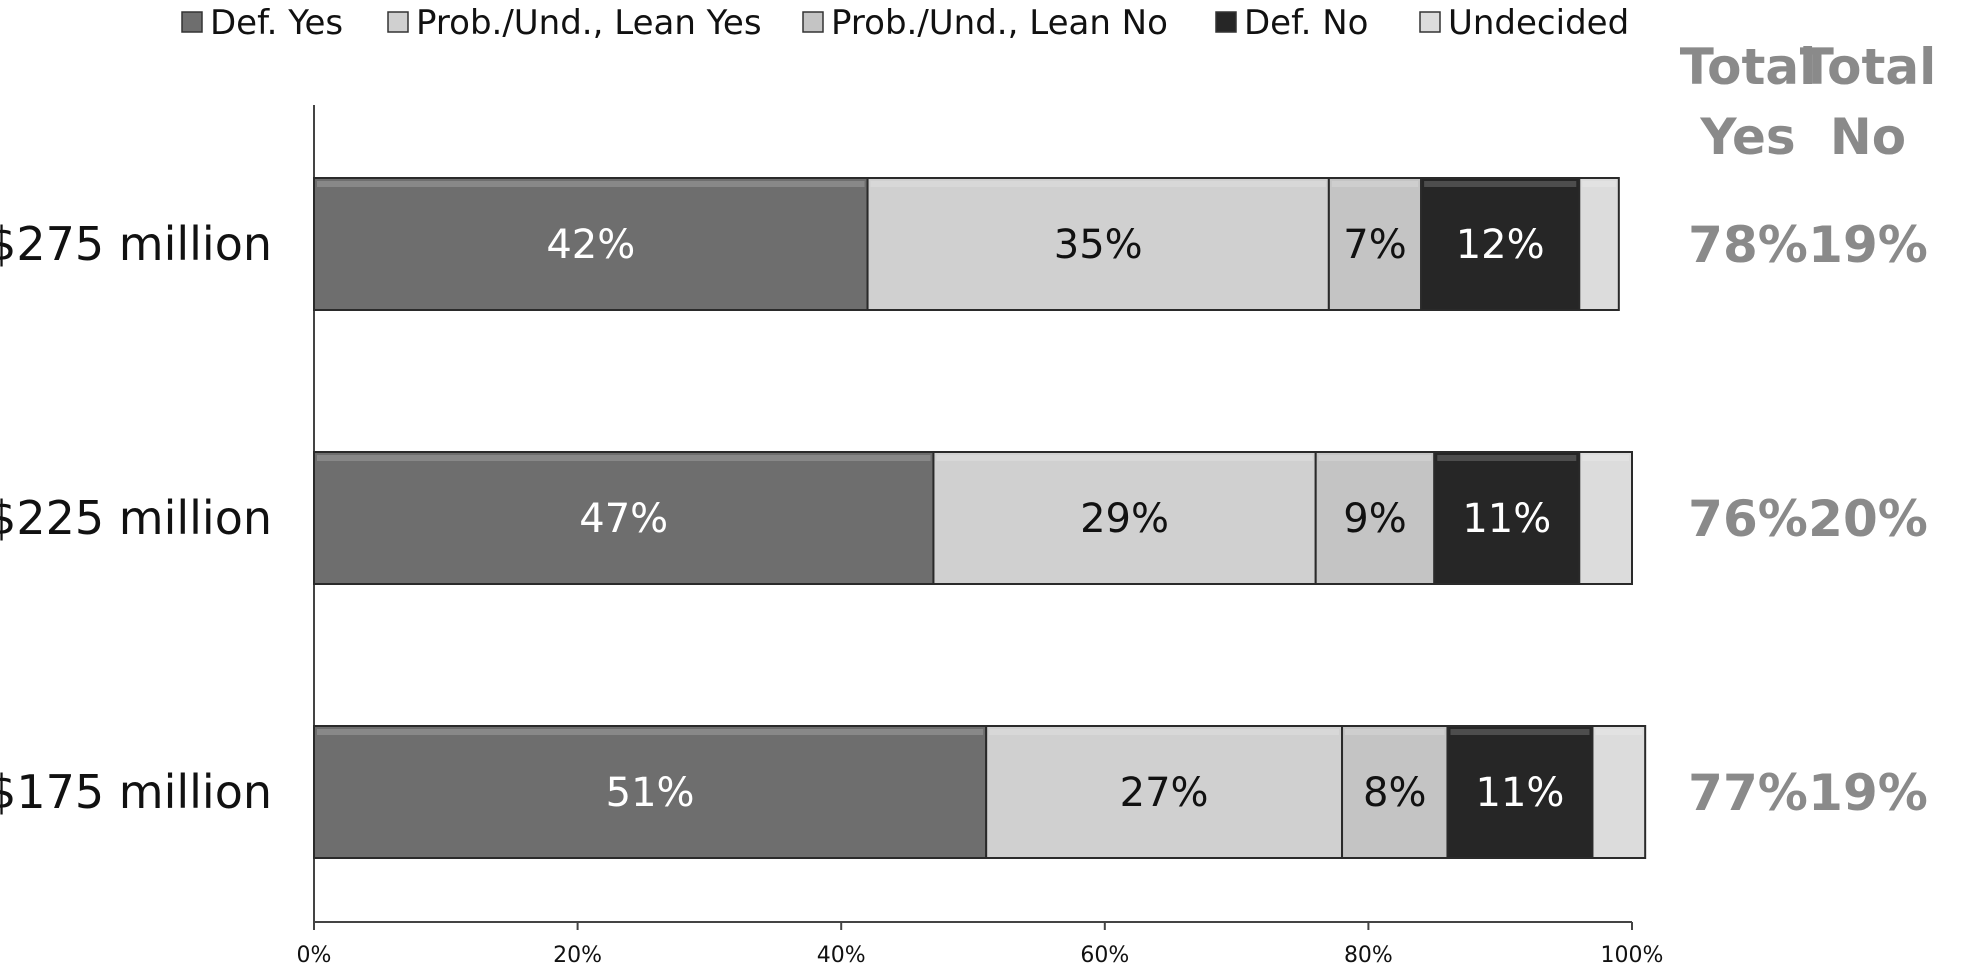 The height and width of the screenshot is (971, 1963). I want to click on bar-row-225-million: $225 million 47% 29% 9% 11%, so click(817, 518).